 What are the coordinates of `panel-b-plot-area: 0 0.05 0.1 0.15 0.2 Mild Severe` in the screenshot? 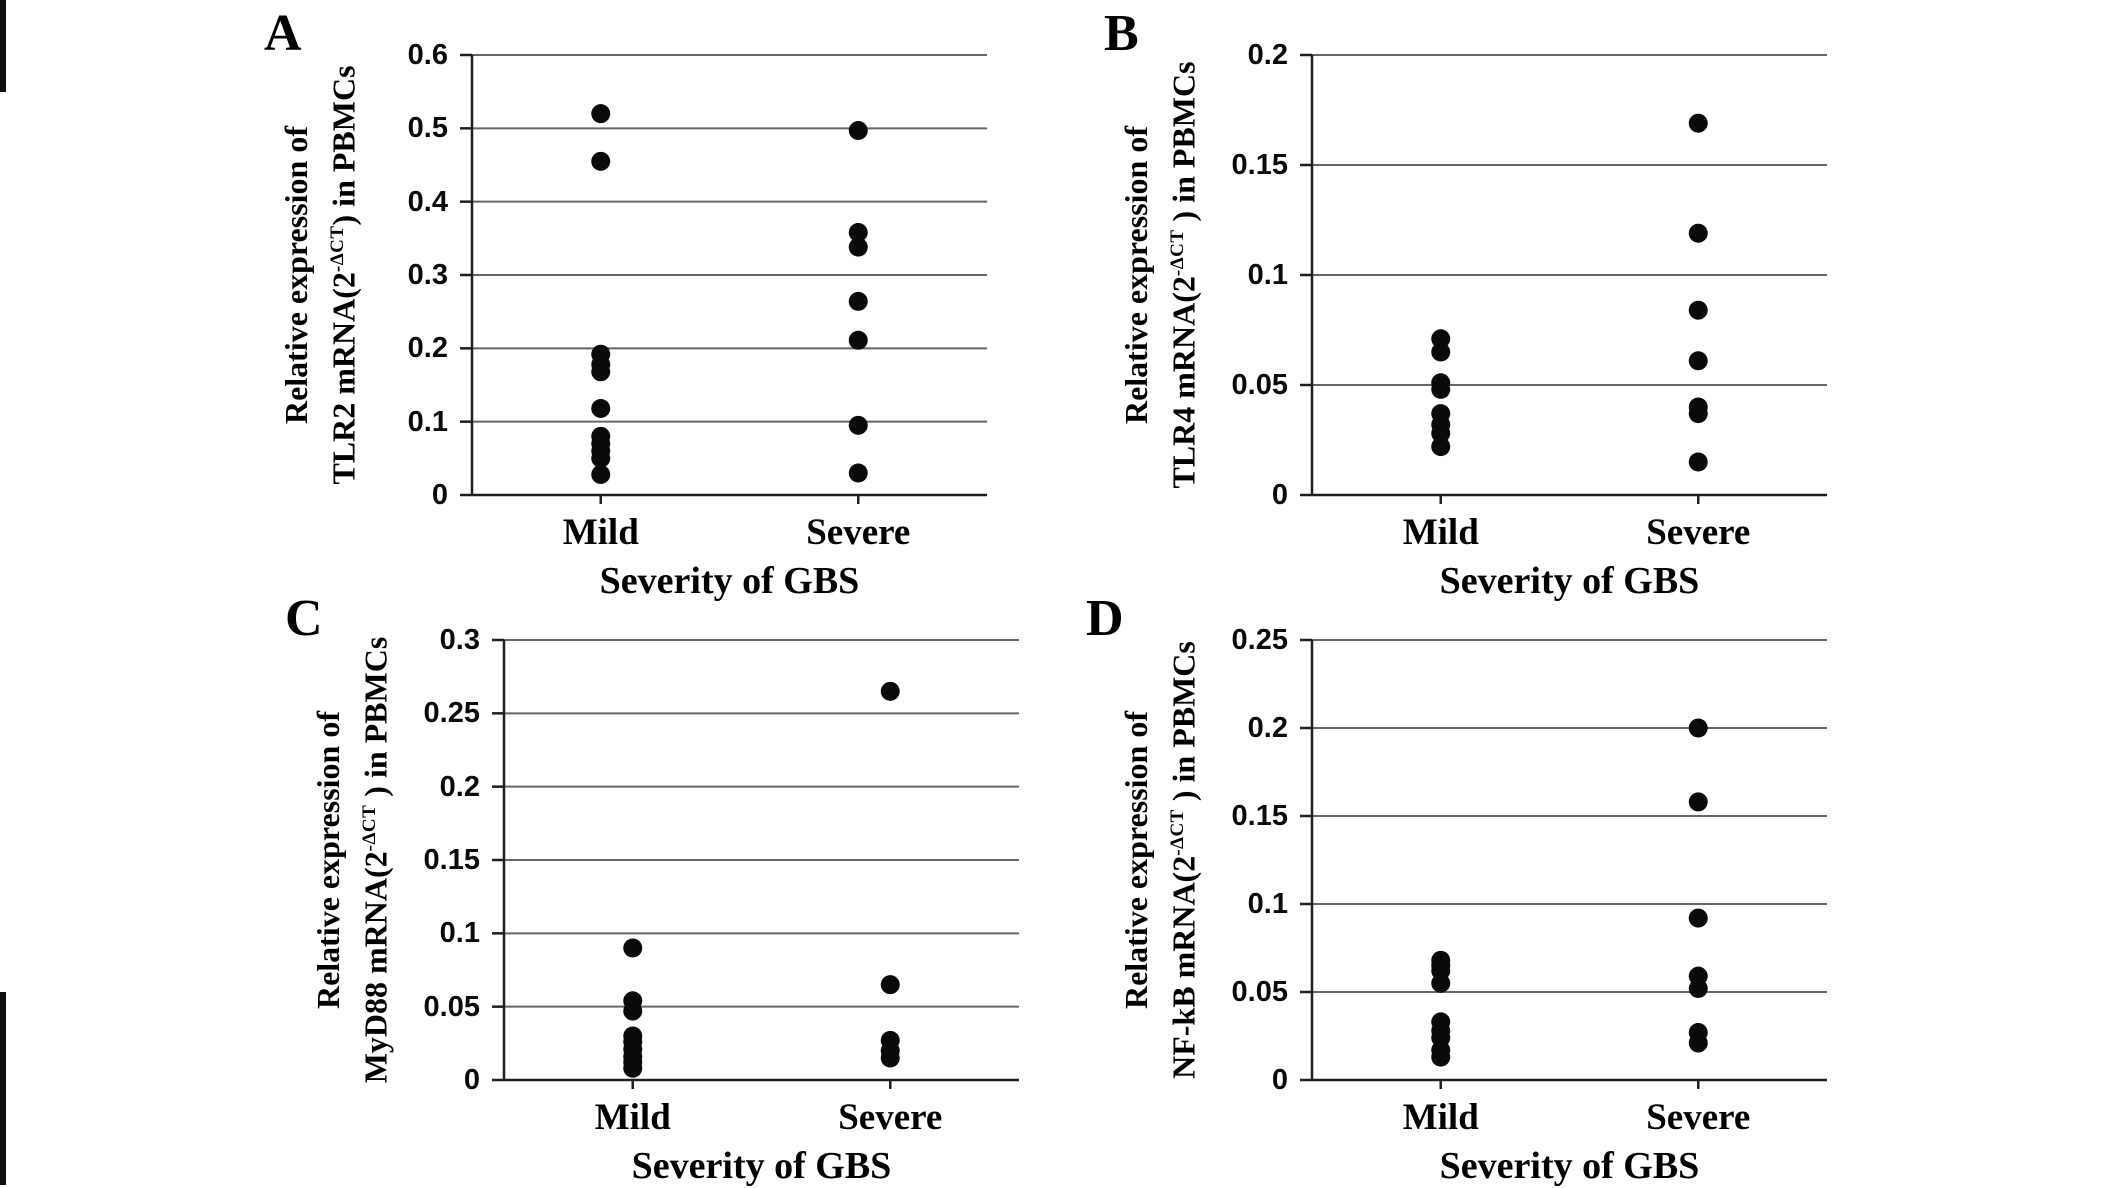 It's located at (1529, 296).